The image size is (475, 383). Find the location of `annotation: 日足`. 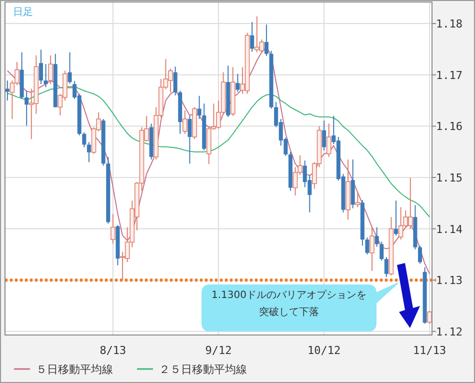

annotation: 日足 is located at coordinates (23, 12).